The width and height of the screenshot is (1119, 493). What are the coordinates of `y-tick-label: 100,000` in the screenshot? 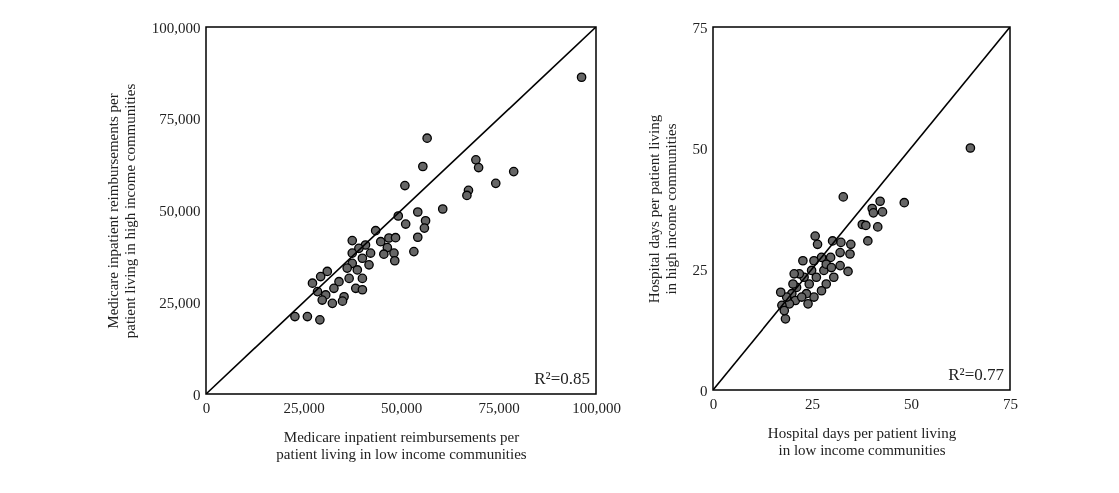 It's located at (176, 27).